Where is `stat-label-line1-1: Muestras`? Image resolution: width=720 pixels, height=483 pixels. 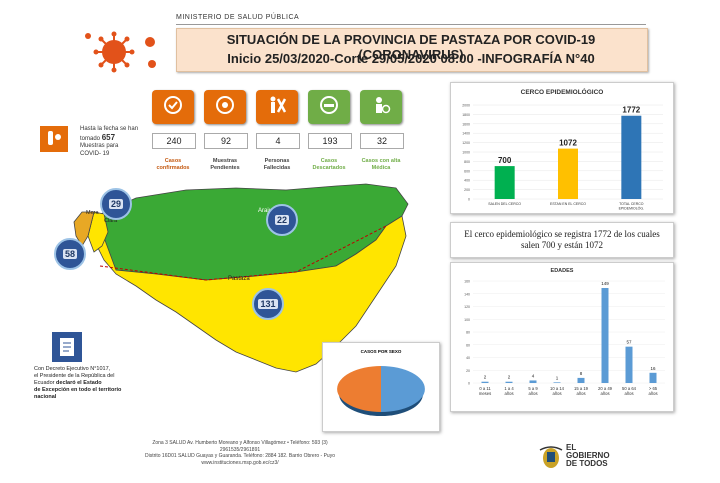
stat-label-line1-1: Muestras is located at coordinates (225, 161).